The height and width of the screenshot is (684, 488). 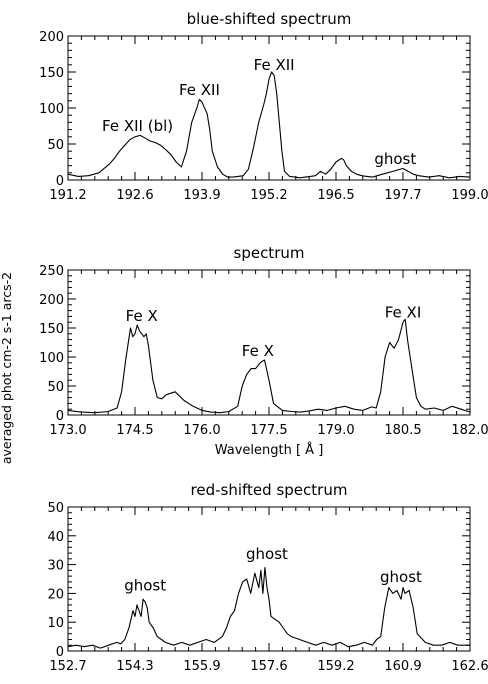 What do you see at coordinates (67, 430) in the screenshot?
I see `x-tick-label: 173.0` at bounding box center [67, 430].